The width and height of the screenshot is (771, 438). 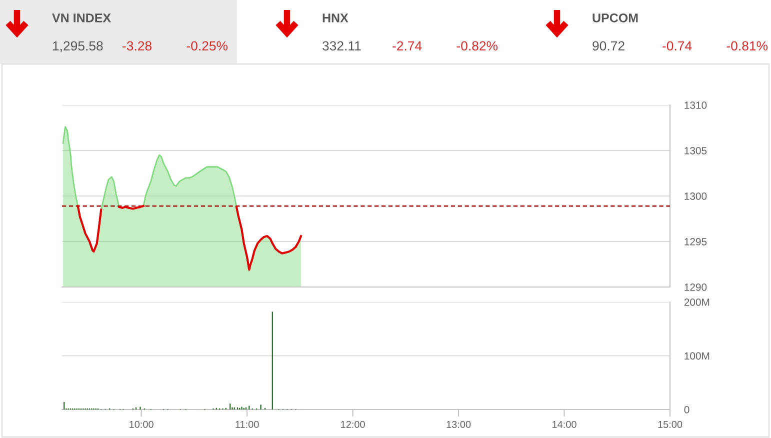 I want to click on x-tick-label: 15:00, so click(x=670, y=424).